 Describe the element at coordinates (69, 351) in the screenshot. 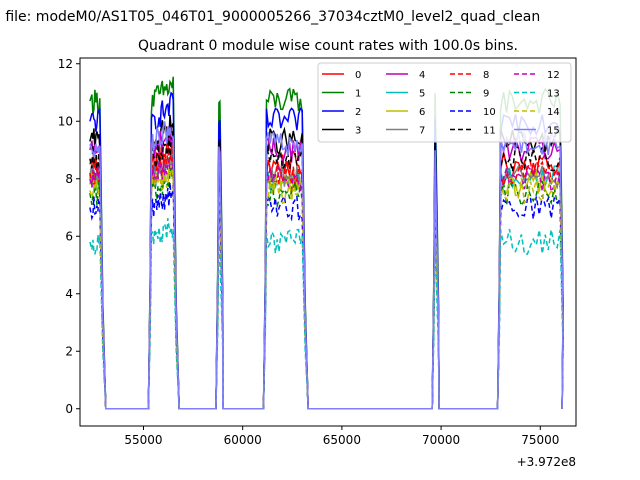

I see `y-tick-label: 2` at that location.